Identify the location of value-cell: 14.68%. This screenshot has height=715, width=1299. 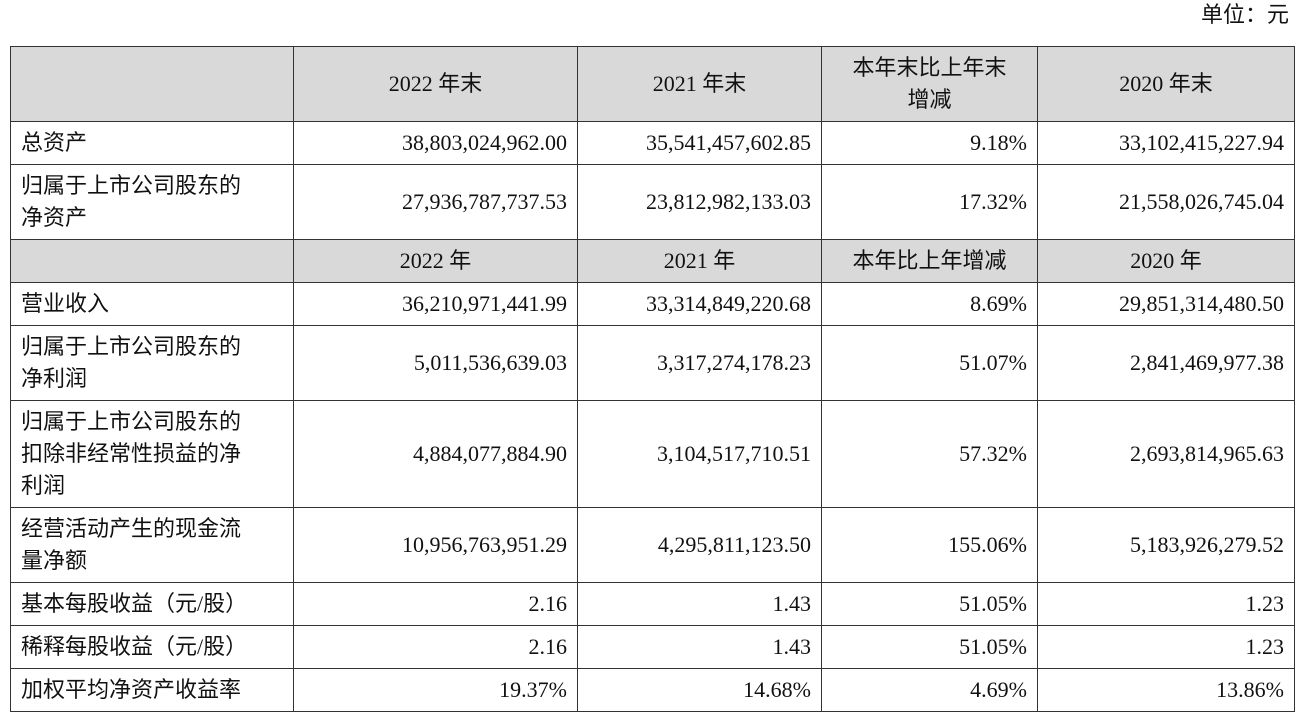
(699, 690).